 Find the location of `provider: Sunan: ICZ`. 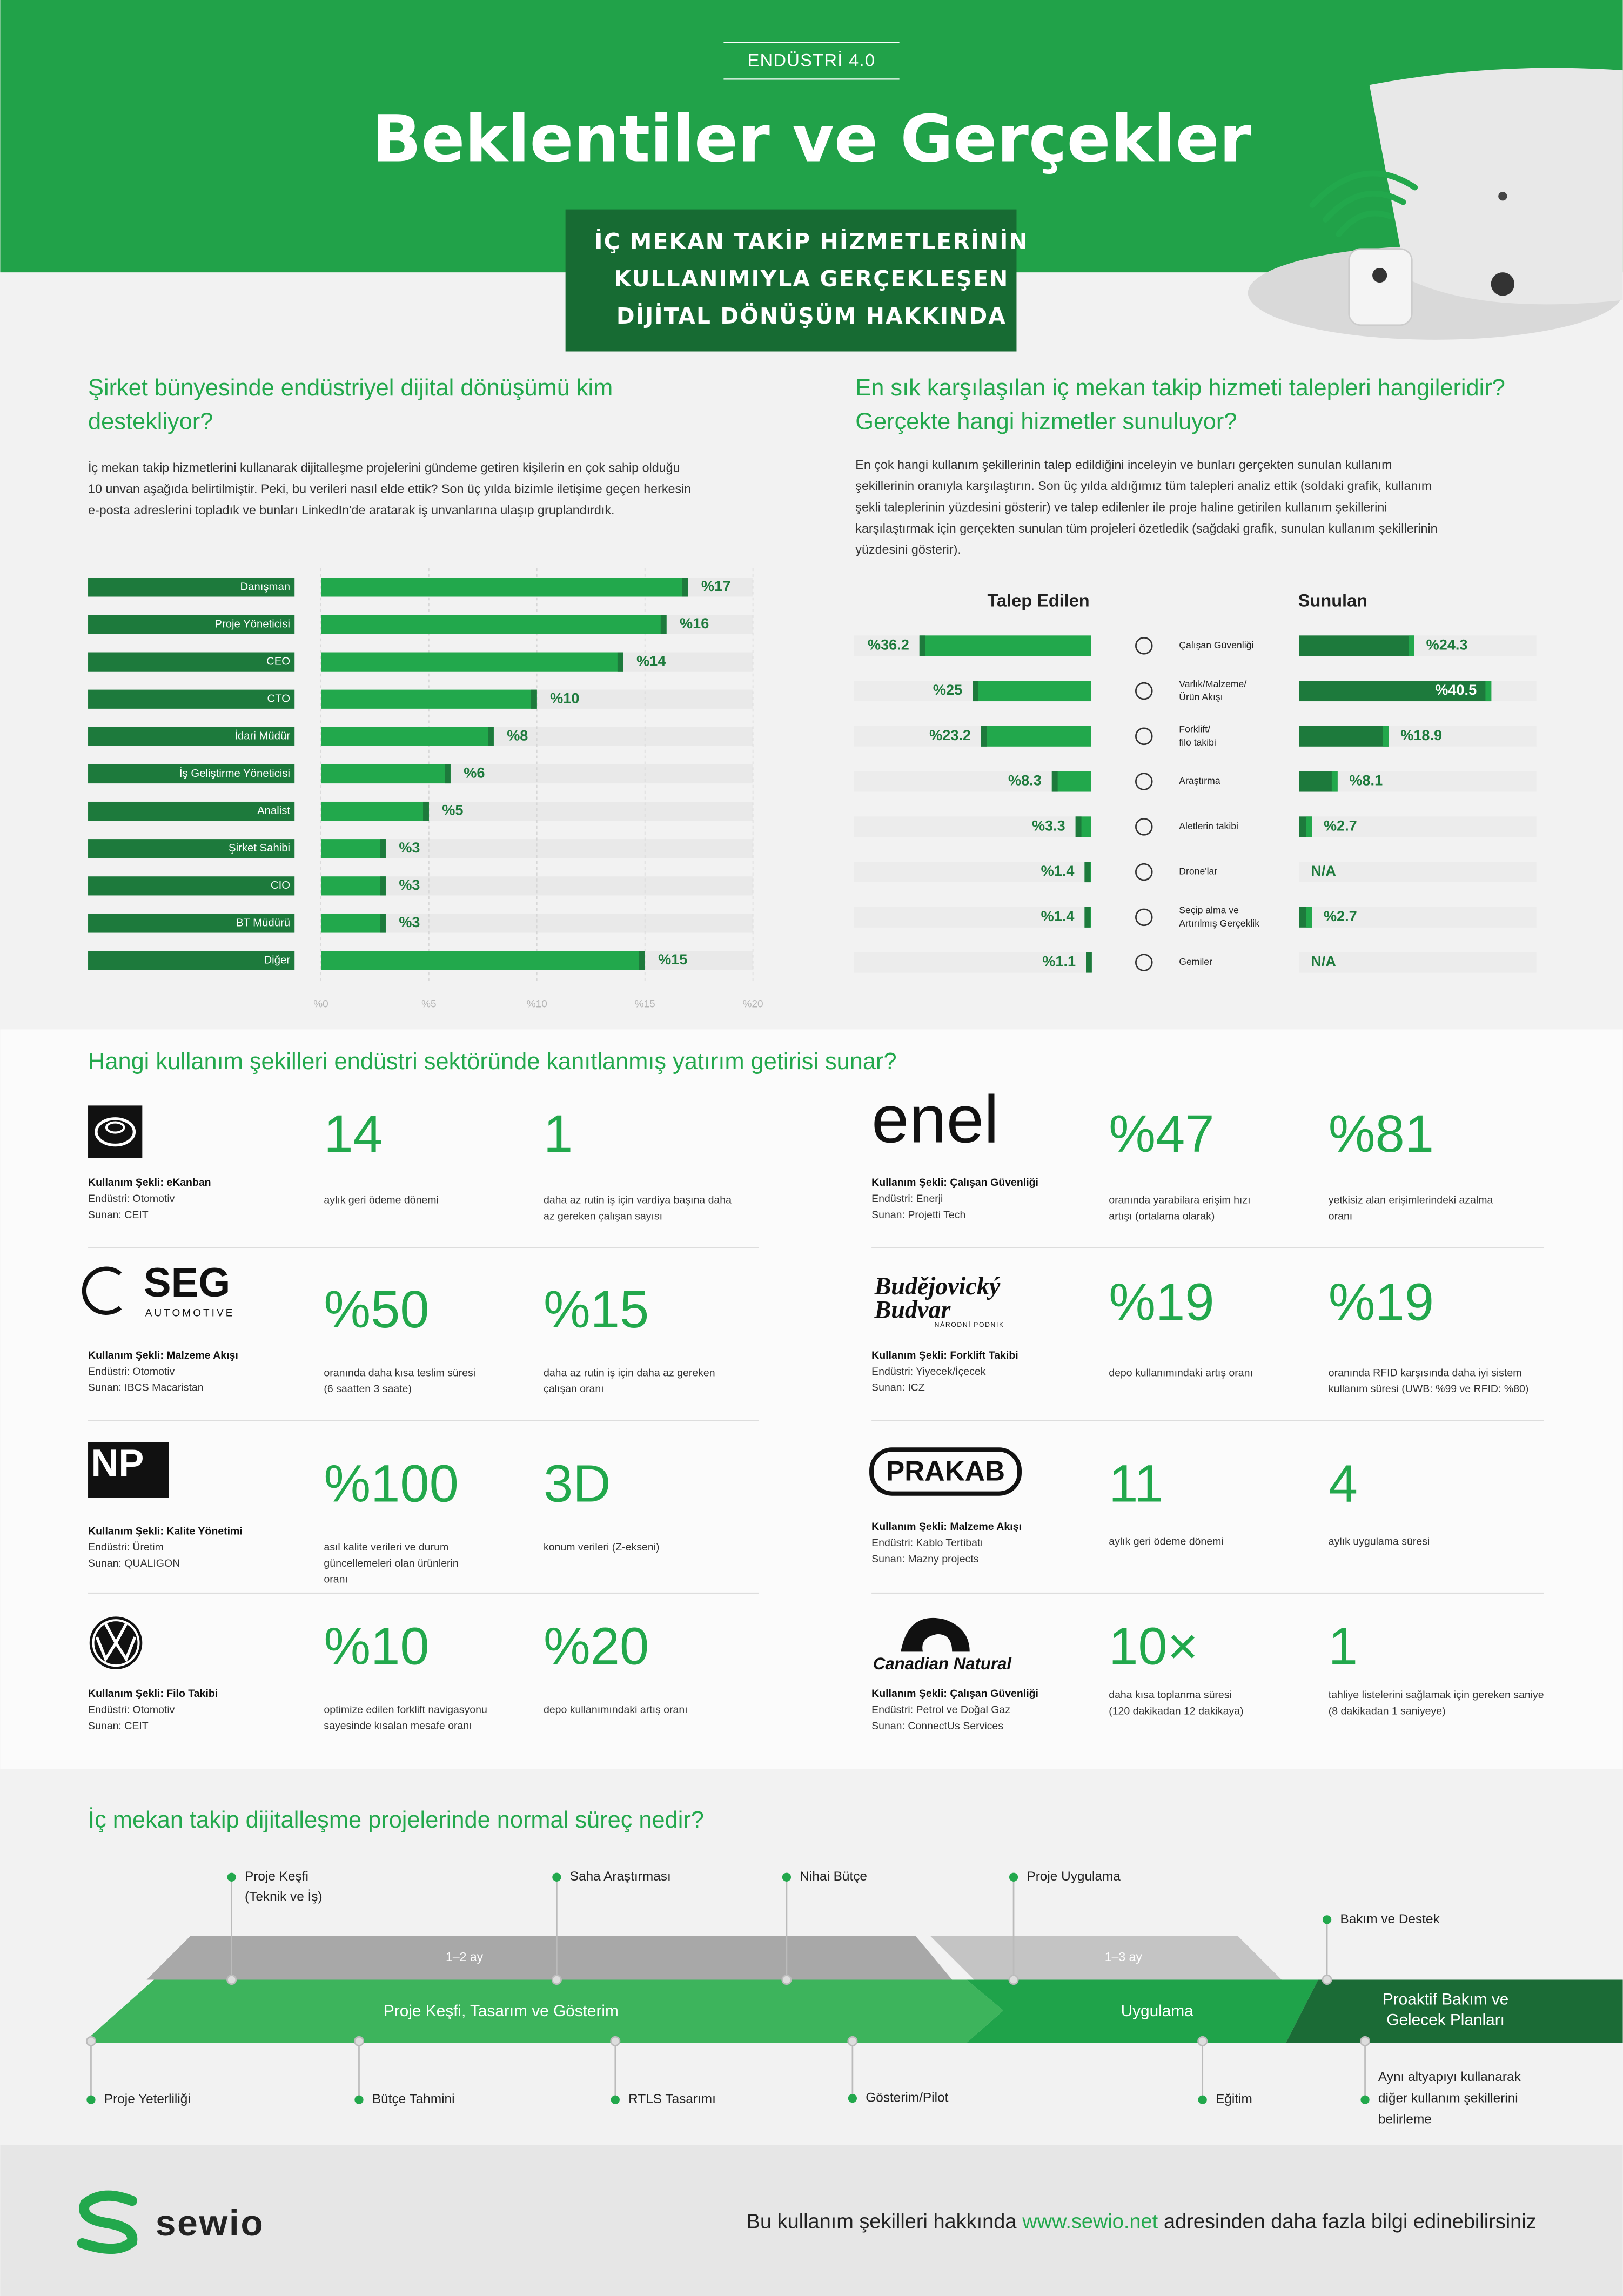

provider: Sunan: ICZ is located at coordinates (898, 1388).